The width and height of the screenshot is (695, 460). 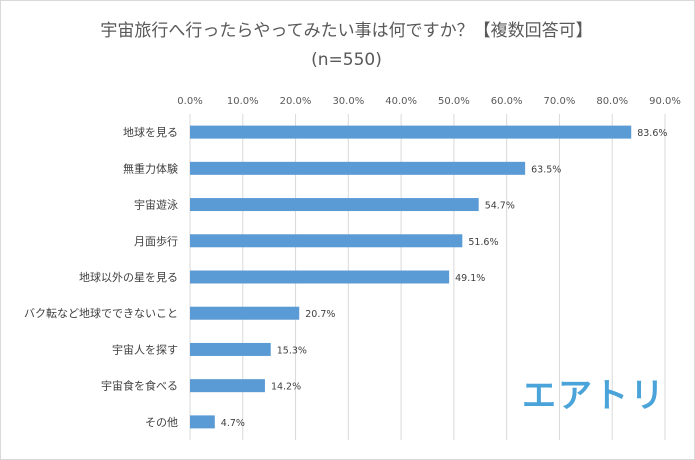 I want to click on category-label-1: 無重力体験, so click(x=150, y=168).